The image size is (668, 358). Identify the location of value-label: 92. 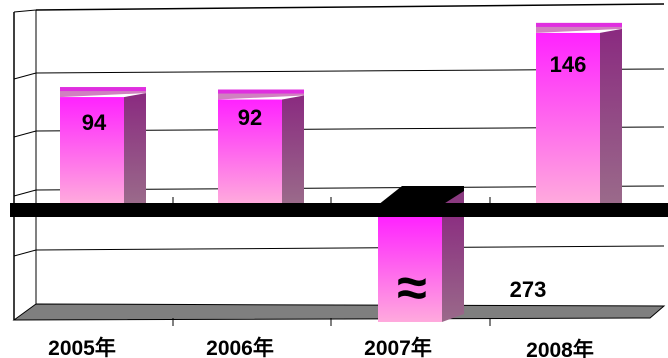
(250, 117).